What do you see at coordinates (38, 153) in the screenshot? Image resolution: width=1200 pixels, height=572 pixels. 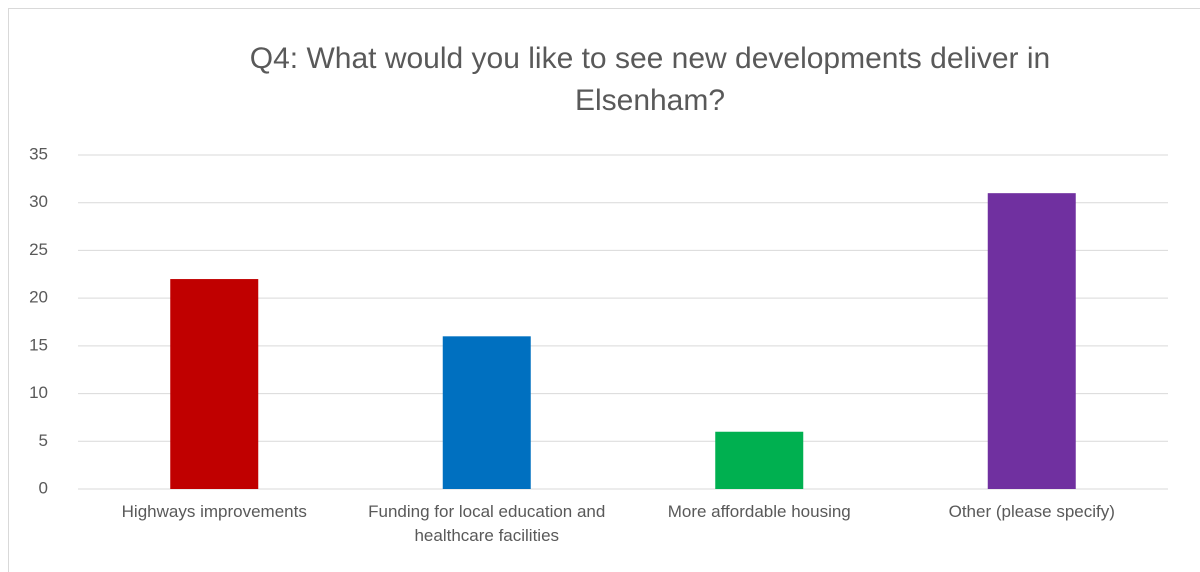 I see `y-tick-label: 35` at bounding box center [38, 153].